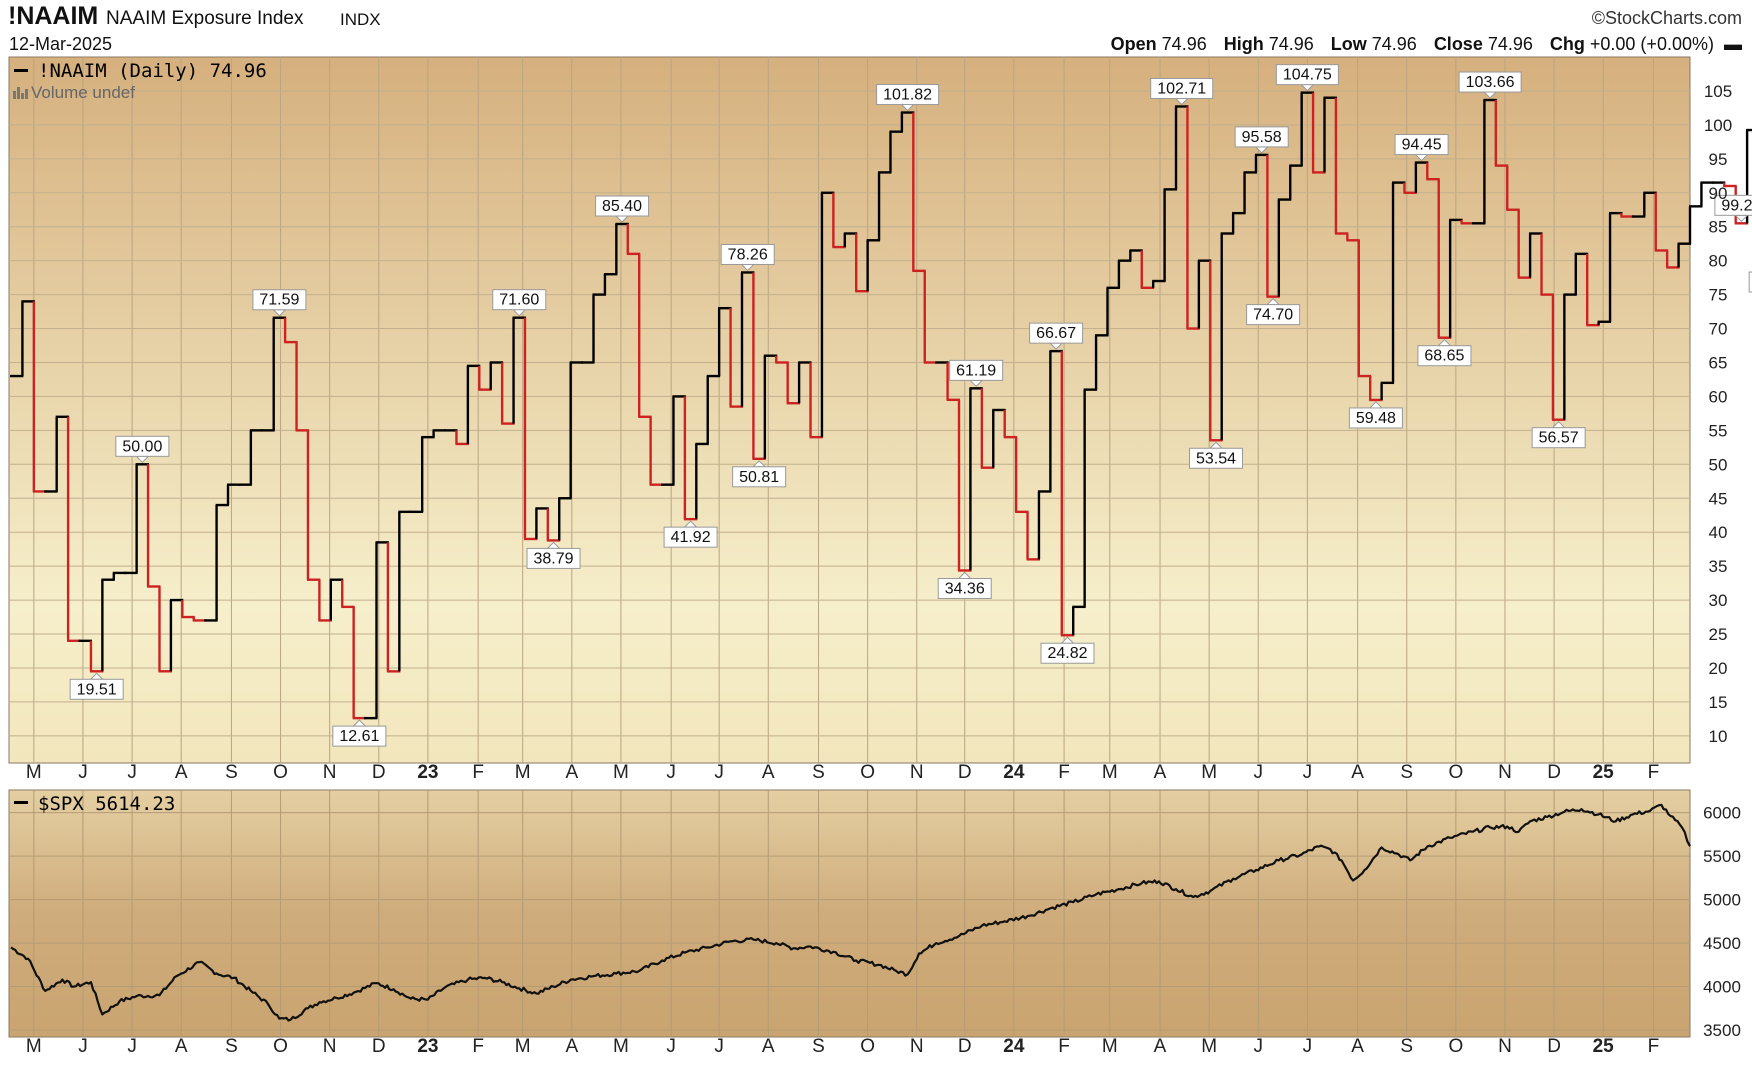 This screenshot has width=1752, height=1072. I want to click on naaim-x-tick-label: M, so click(523, 772).